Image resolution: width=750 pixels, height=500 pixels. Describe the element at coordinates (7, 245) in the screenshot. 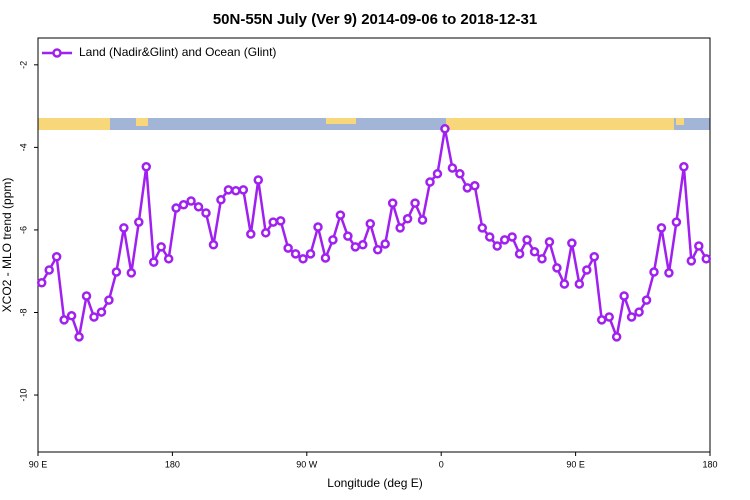

I see `y-axis-label: XCO2 - MLO trend (ppm)` at that location.